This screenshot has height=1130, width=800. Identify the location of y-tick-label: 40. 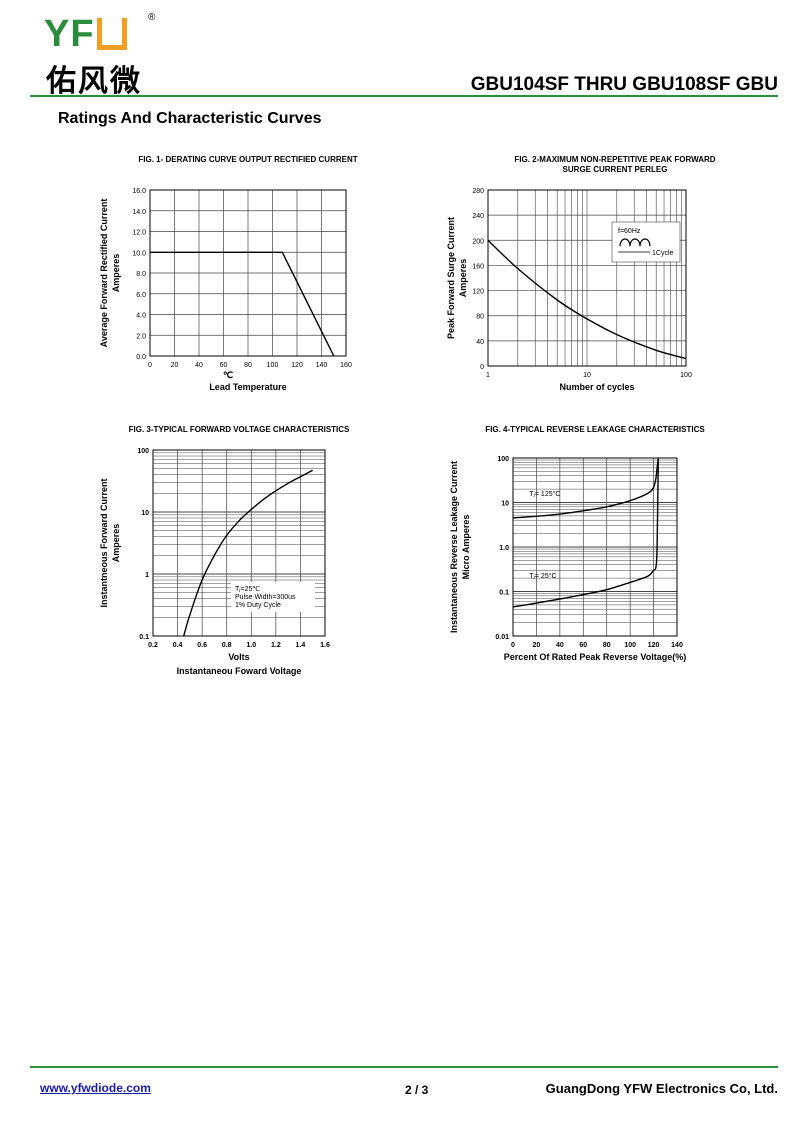
(480, 342).